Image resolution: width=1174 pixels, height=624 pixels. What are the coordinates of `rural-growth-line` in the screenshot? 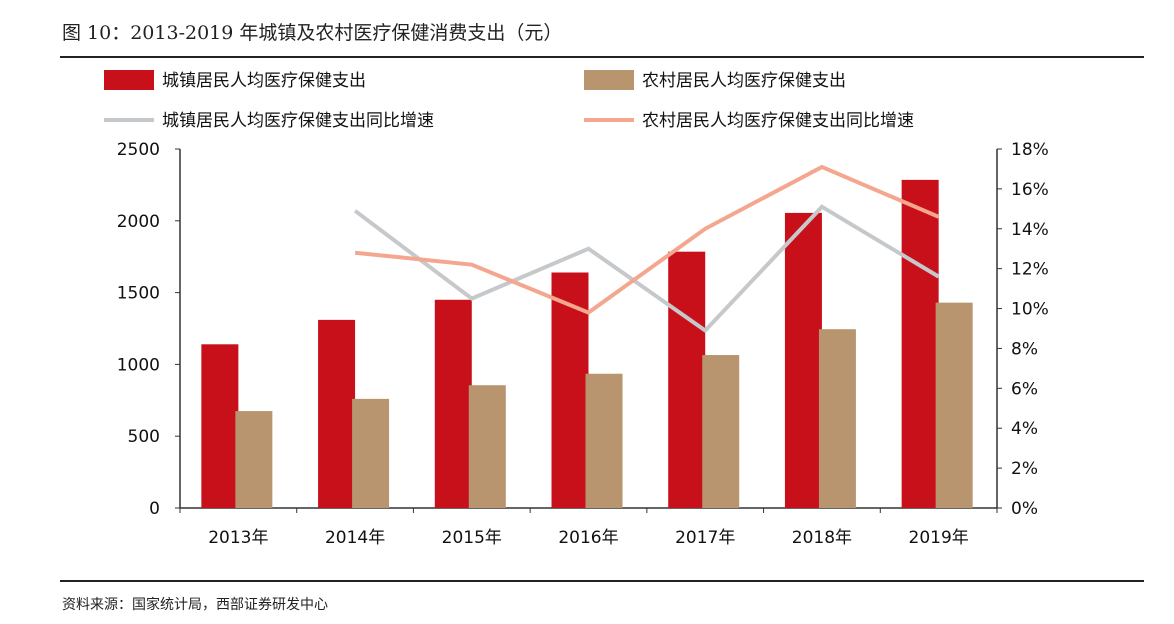 It's located at (647, 239).